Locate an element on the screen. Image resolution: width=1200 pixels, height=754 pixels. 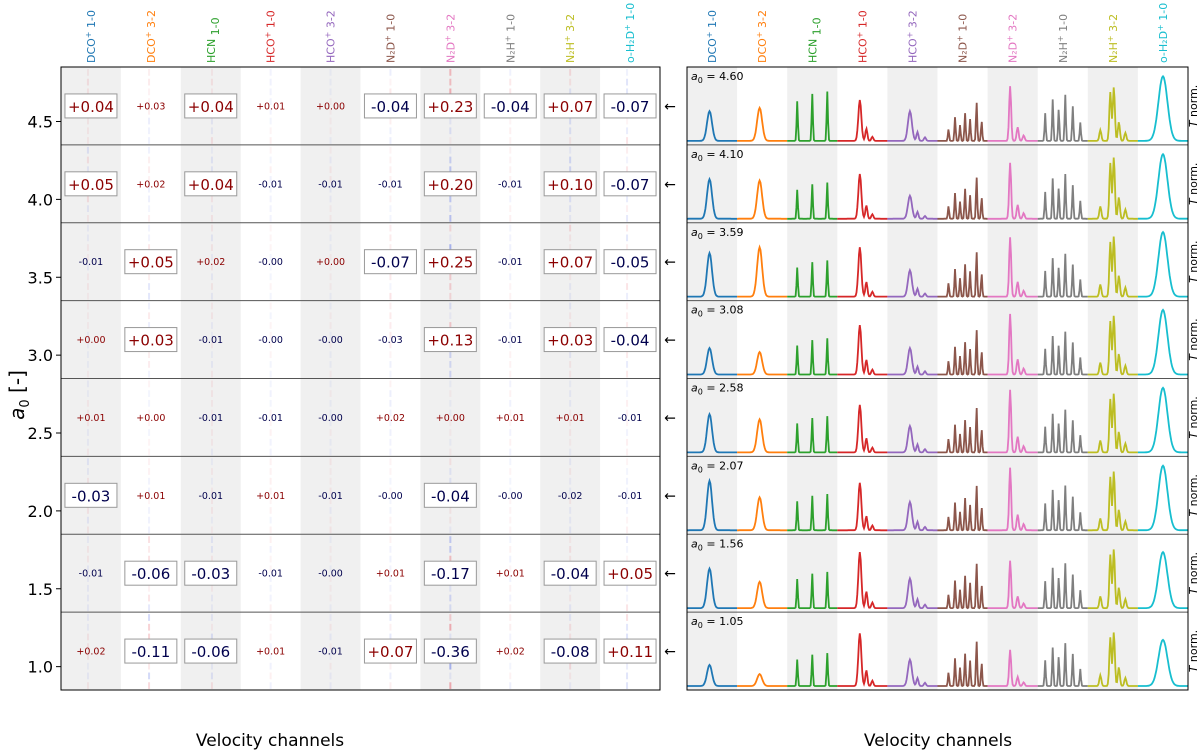
value-label: +0.23 is located at coordinates (450, 107).